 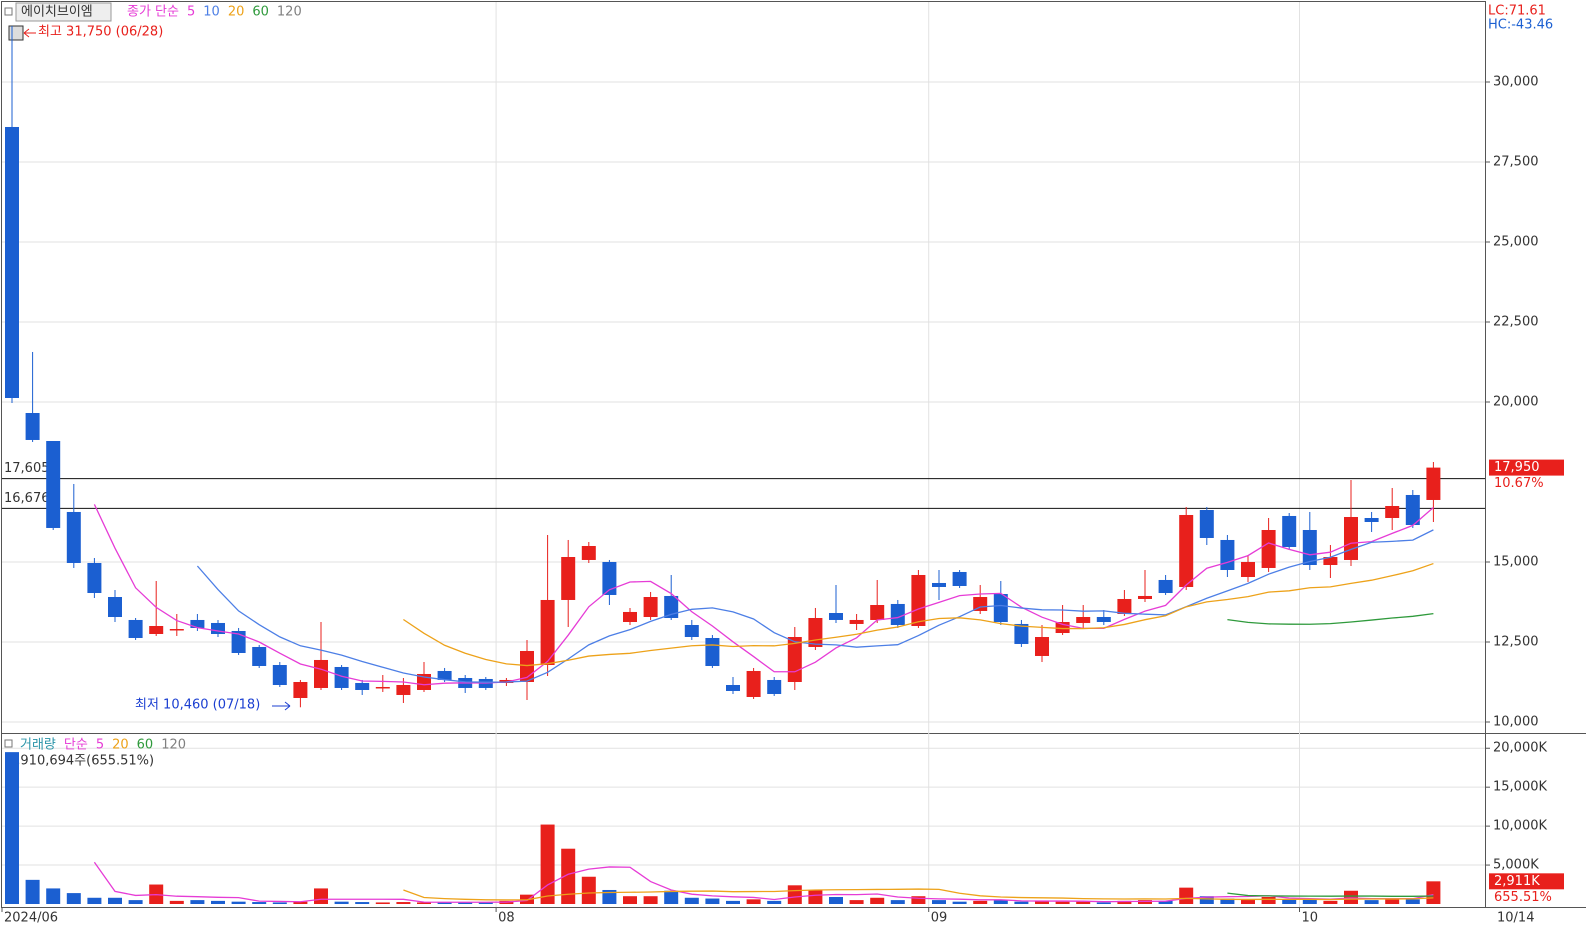 What do you see at coordinates (8, 743) in the screenshot?
I see `panel-icon` at bounding box center [8, 743].